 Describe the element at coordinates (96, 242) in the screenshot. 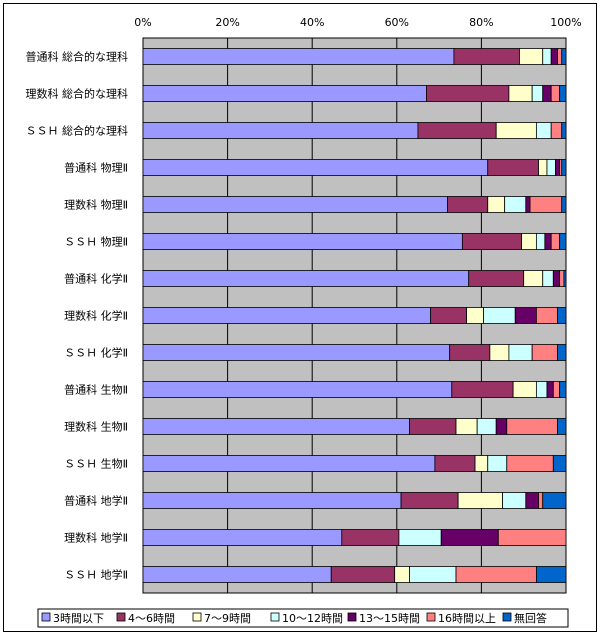

I see `category-label: ＳＳＨ 物理Ⅱ` at that location.